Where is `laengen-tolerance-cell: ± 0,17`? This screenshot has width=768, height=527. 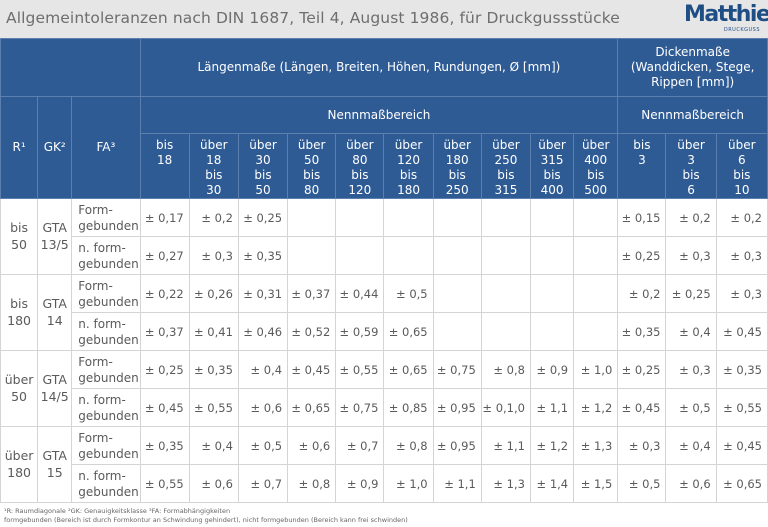 laengen-tolerance-cell: ± 0,17 is located at coordinates (164, 217).